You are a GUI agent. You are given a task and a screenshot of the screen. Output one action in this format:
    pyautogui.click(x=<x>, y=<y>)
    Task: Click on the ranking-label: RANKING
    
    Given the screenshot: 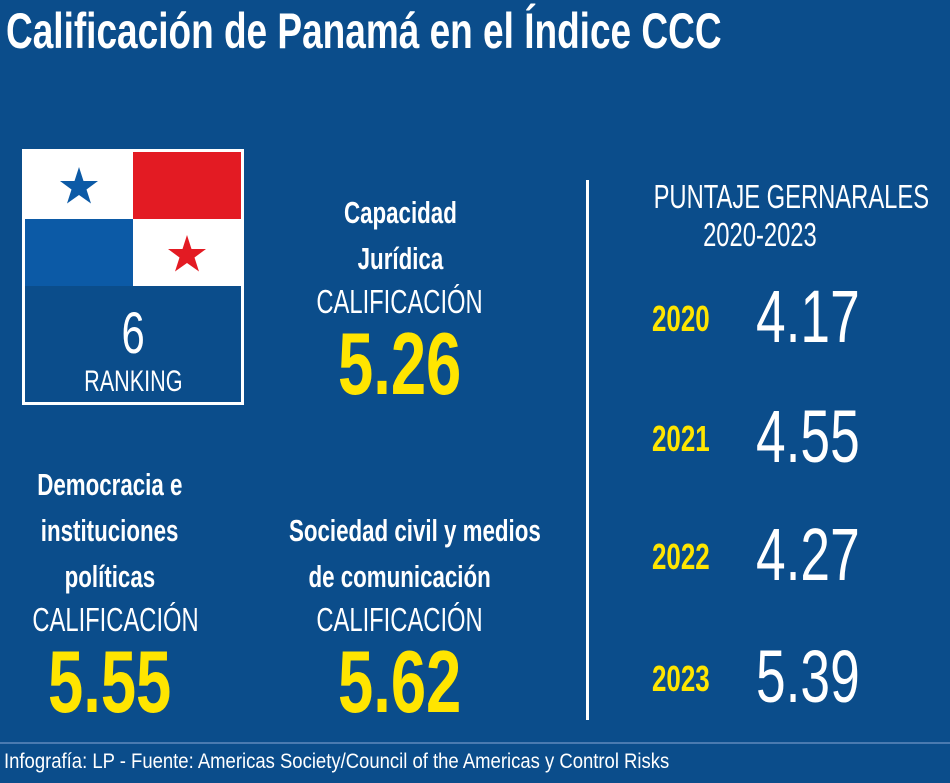 What is the action you would take?
    pyautogui.click(x=133, y=381)
    